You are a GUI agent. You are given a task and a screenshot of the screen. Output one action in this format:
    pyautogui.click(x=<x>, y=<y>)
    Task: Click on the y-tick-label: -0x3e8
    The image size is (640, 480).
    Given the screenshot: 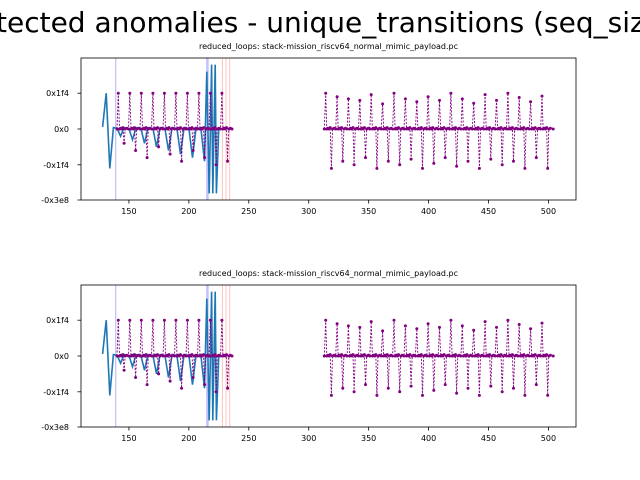 What is the action you would take?
    pyautogui.click(x=55, y=427)
    